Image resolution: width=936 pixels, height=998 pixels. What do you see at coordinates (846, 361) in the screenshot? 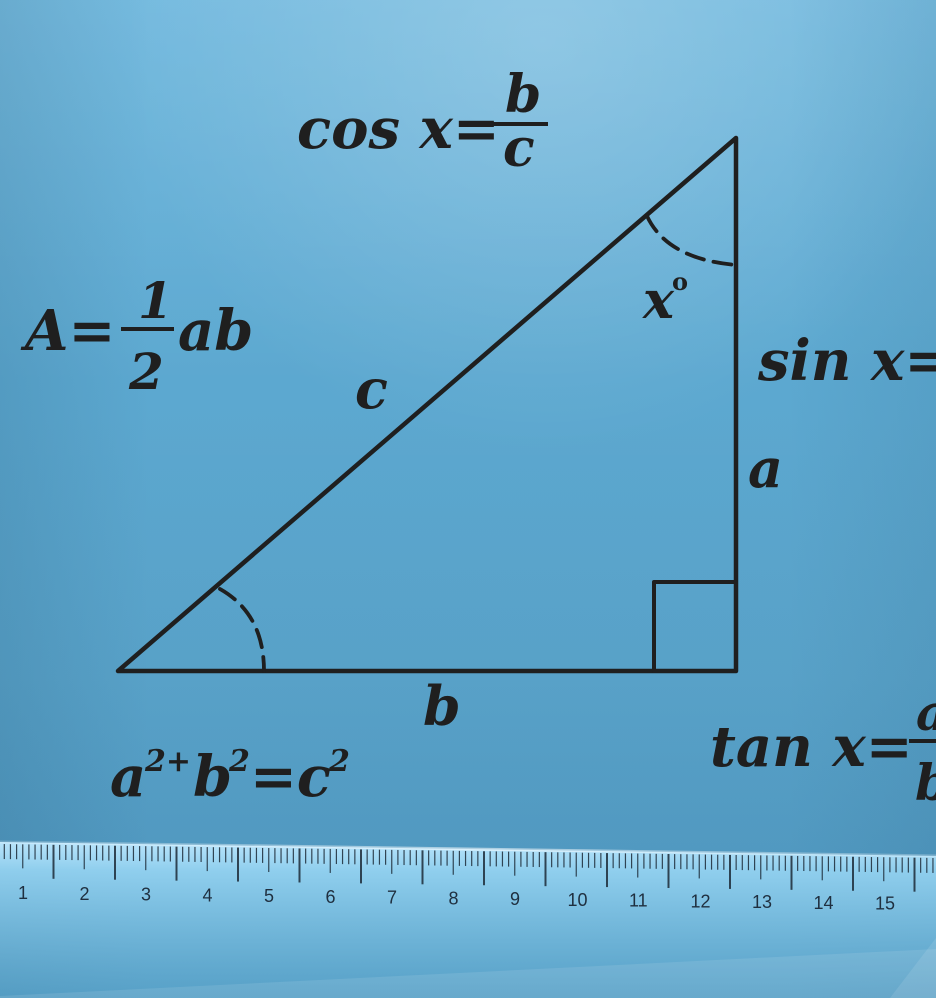
I see `sin-formula: sin x=` at bounding box center [846, 361].